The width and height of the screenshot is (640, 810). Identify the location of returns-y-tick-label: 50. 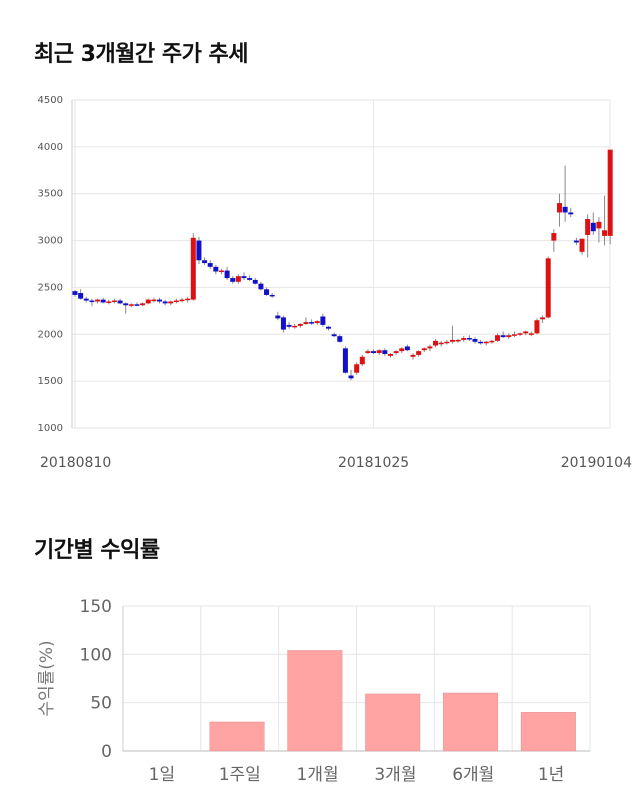
(101, 704).